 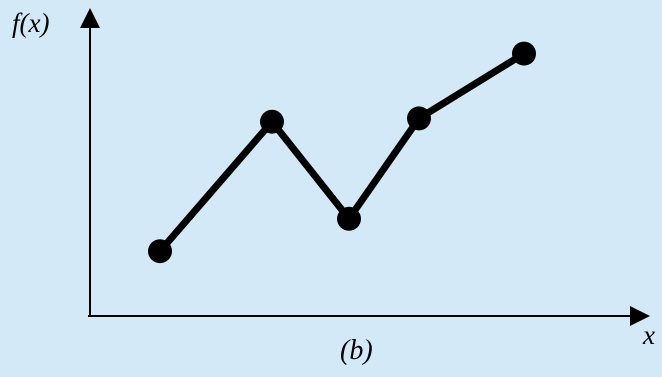 What do you see at coordinates (649, 335) in the screenshot?
I see `x-axis-label: x` at bounding box center [649, 335].